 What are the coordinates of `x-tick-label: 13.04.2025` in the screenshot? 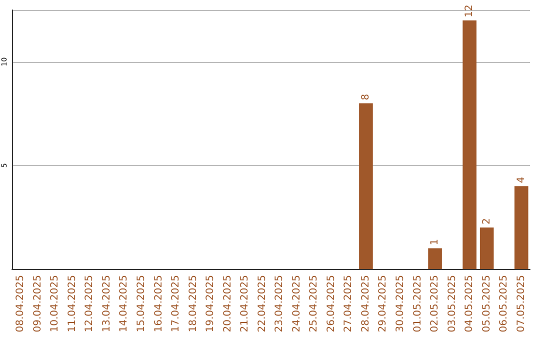 It's located at (106, 303).